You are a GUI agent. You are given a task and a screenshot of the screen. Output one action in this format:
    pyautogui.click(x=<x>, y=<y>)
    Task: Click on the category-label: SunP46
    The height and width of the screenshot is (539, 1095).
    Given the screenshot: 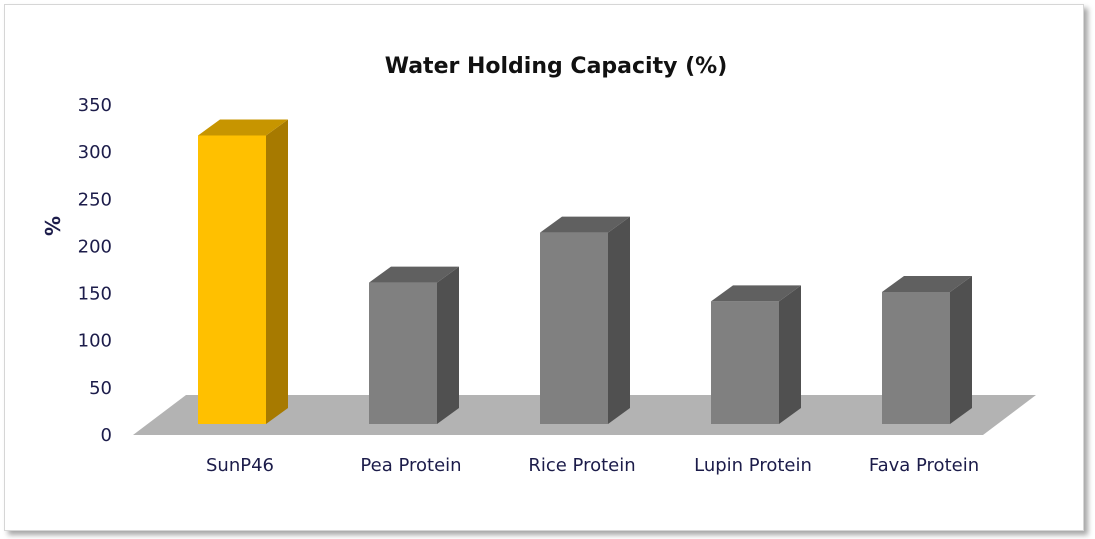 What is the action you would take?
    pyautogui.click(x=240, y=465)
    